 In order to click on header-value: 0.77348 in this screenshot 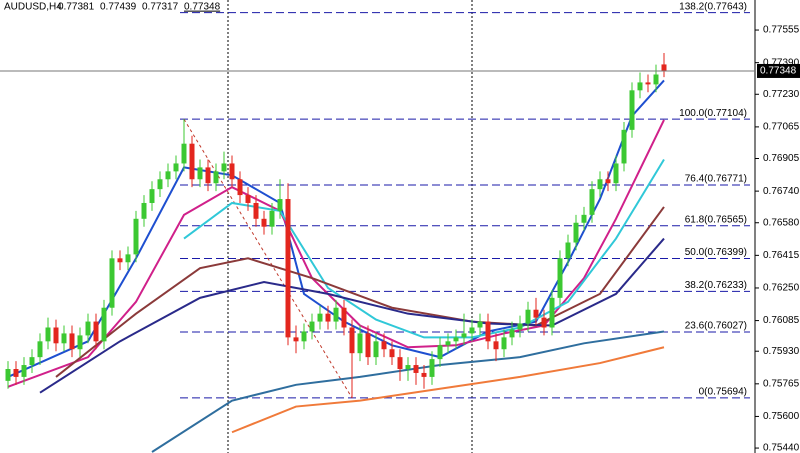, I will do `click(202, 7)`.